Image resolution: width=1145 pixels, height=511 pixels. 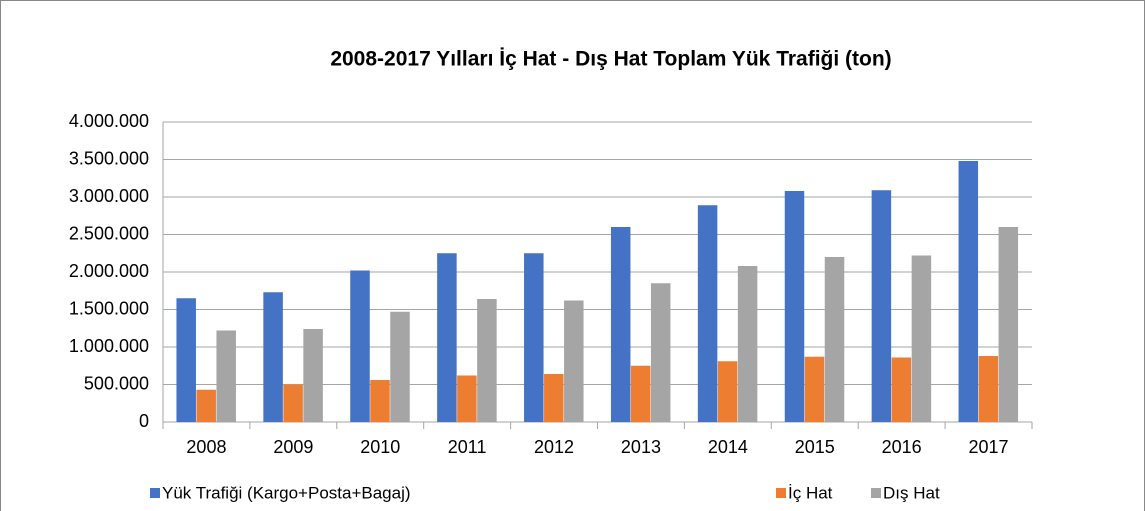 What do you see at coordinates (286, 492) in the screenshot?
I see `legend-label: Yük Trafiği (Kargo+Posta+Bagaj)` at bounding box center [286, 492].